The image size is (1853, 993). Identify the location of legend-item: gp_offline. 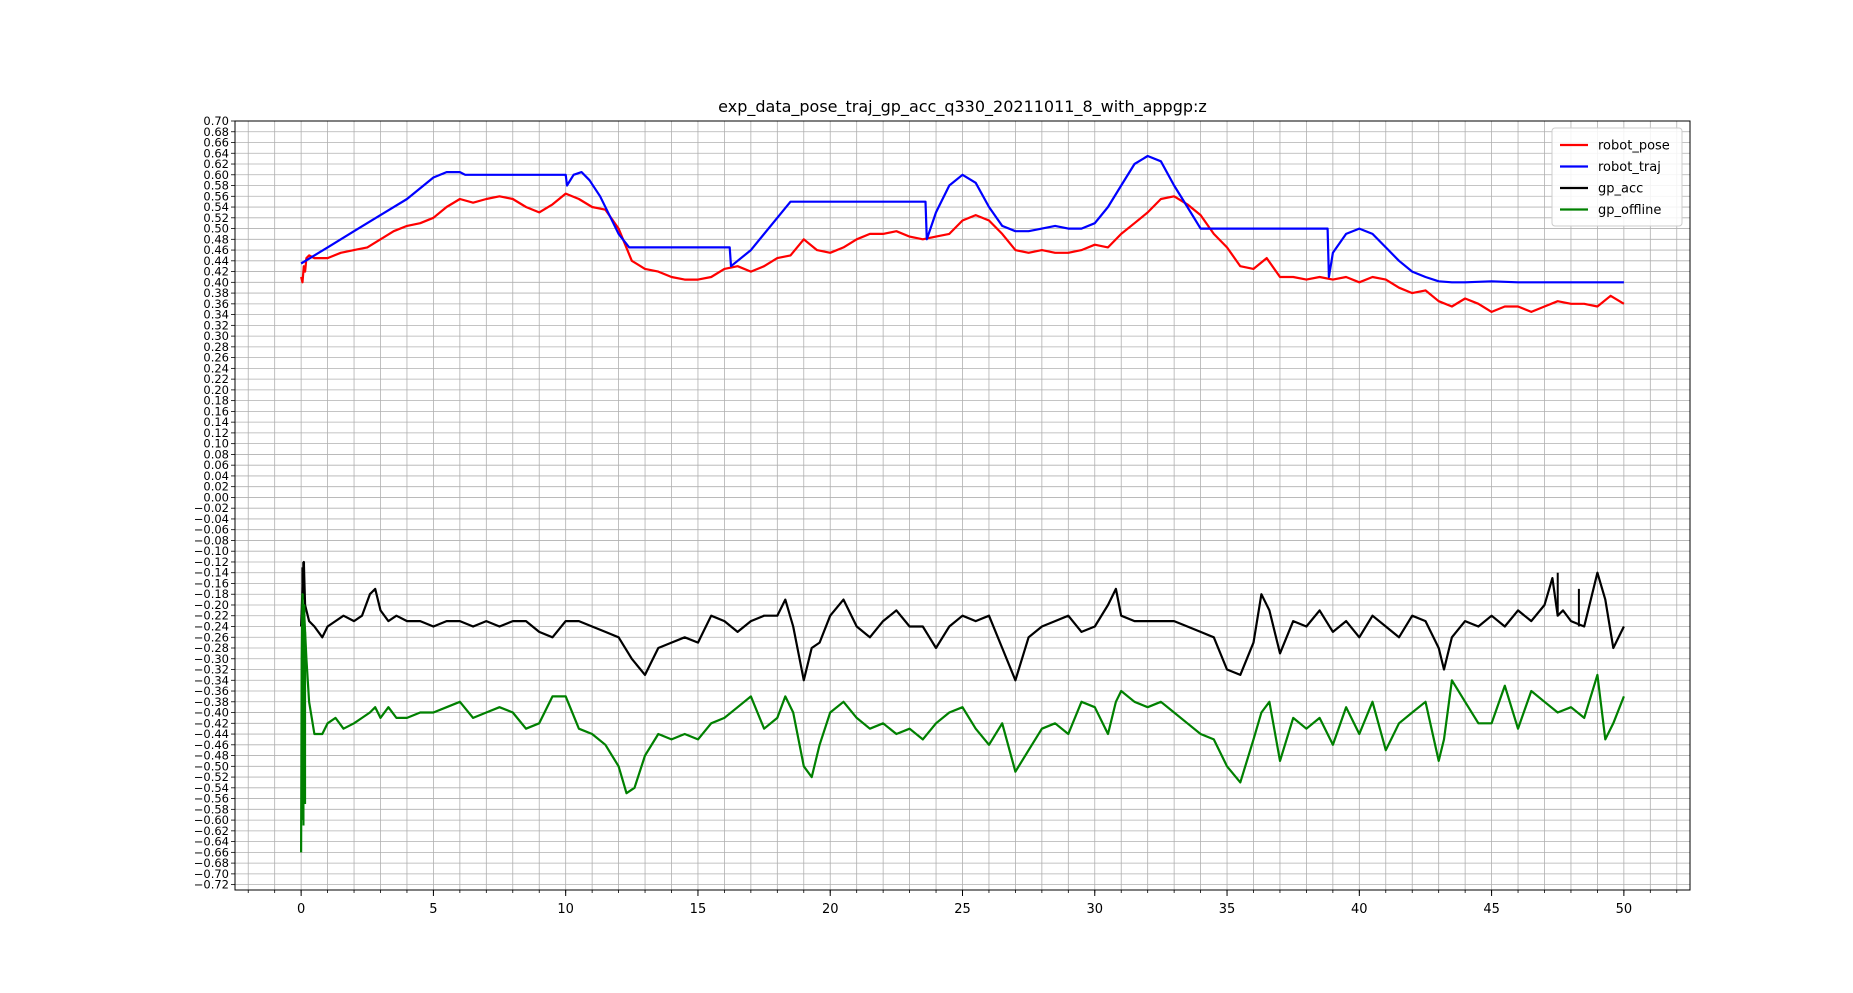
(1610, 210).